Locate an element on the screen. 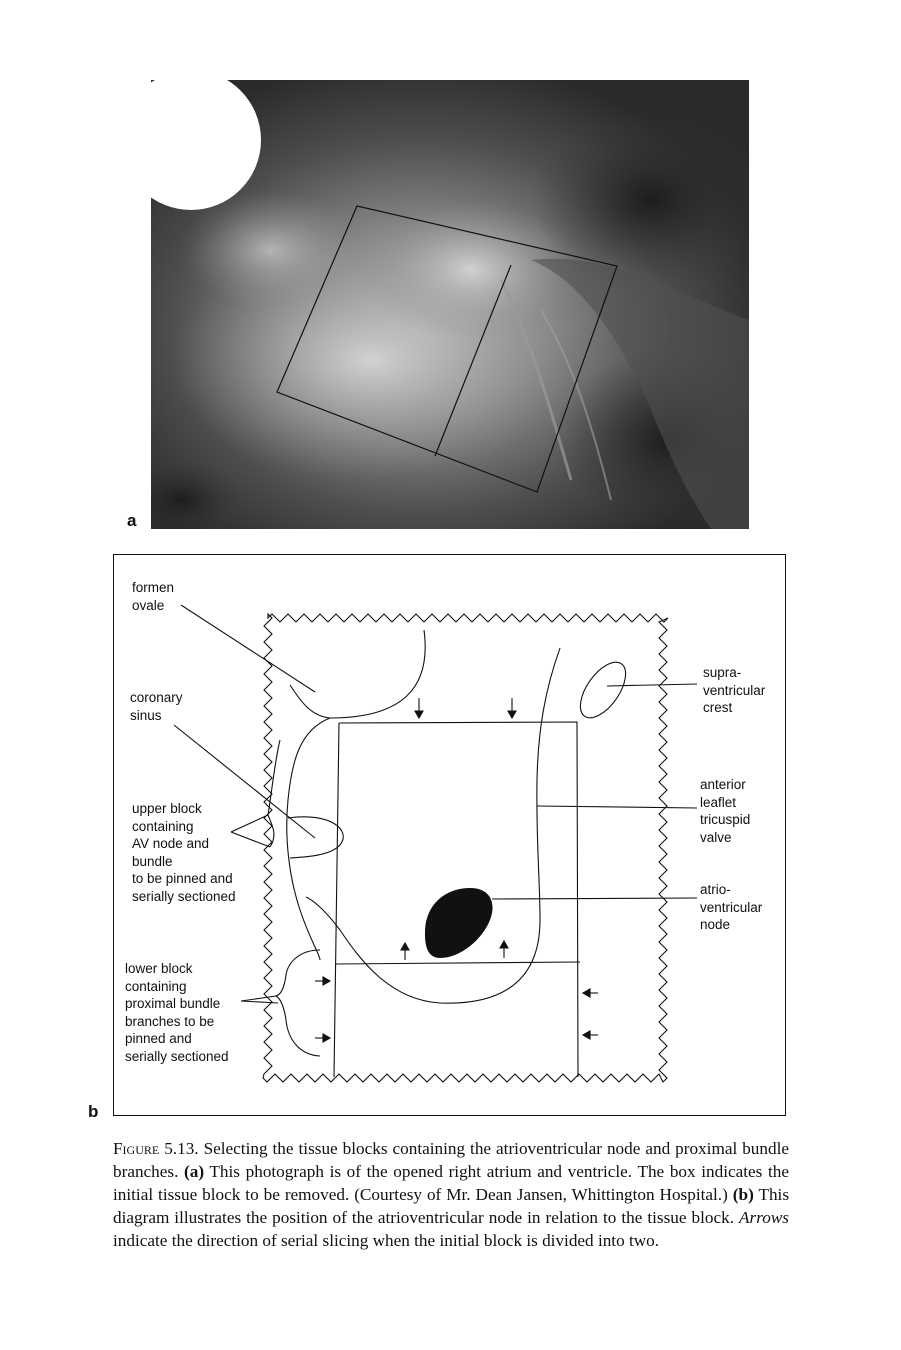  label-av-node: atrio- ventricular node is located at coordinates (731, 907).